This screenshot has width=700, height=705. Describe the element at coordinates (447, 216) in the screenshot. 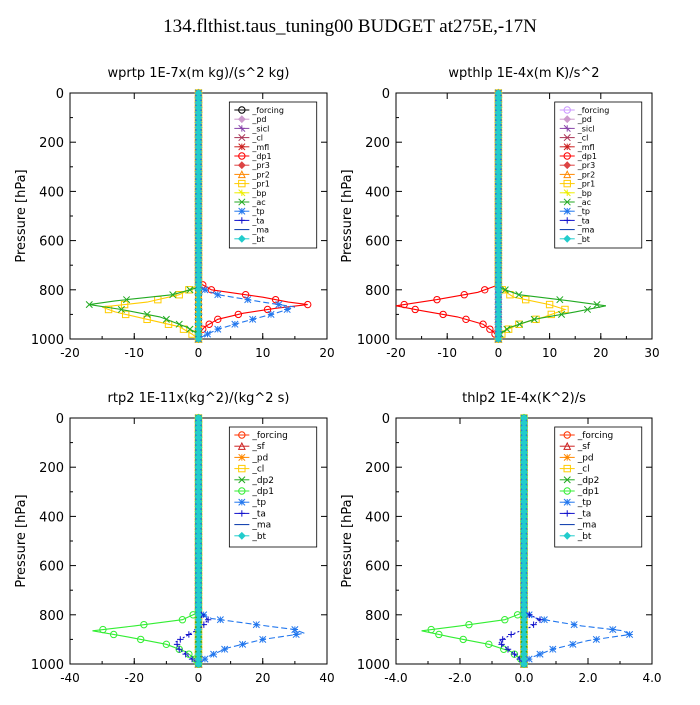

I see `series-line-dp1` at that location.